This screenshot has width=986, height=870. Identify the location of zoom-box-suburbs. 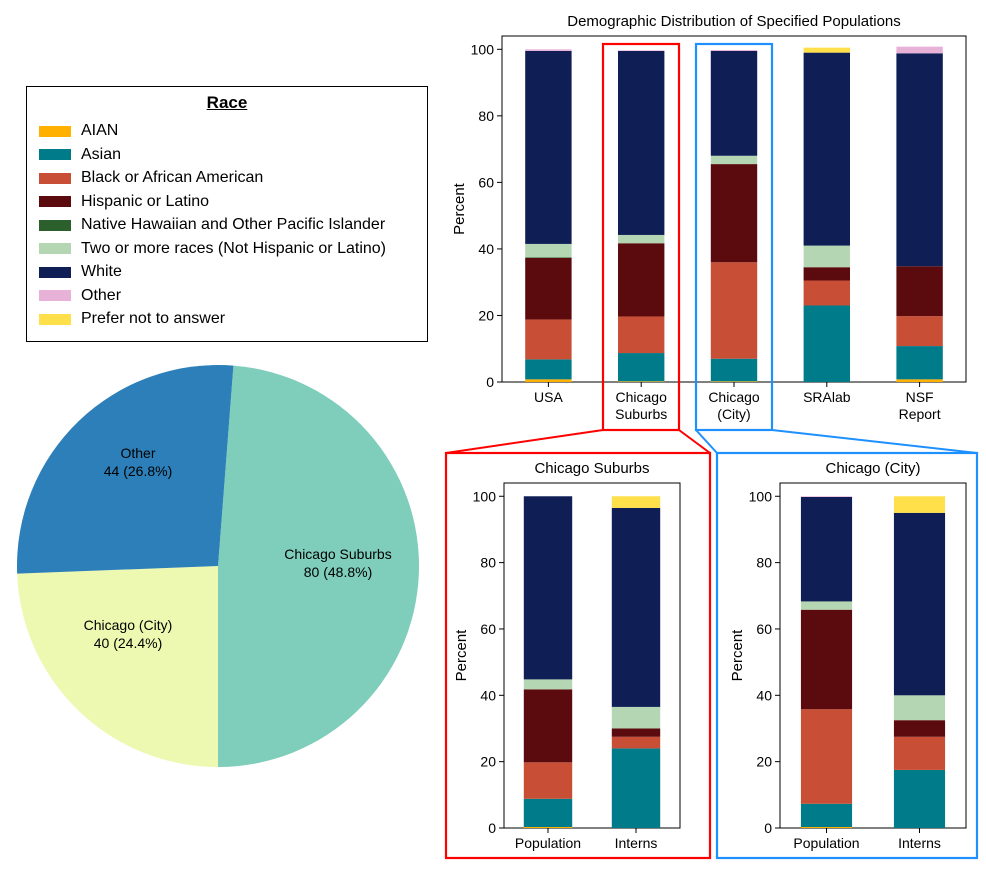
(578, 655).